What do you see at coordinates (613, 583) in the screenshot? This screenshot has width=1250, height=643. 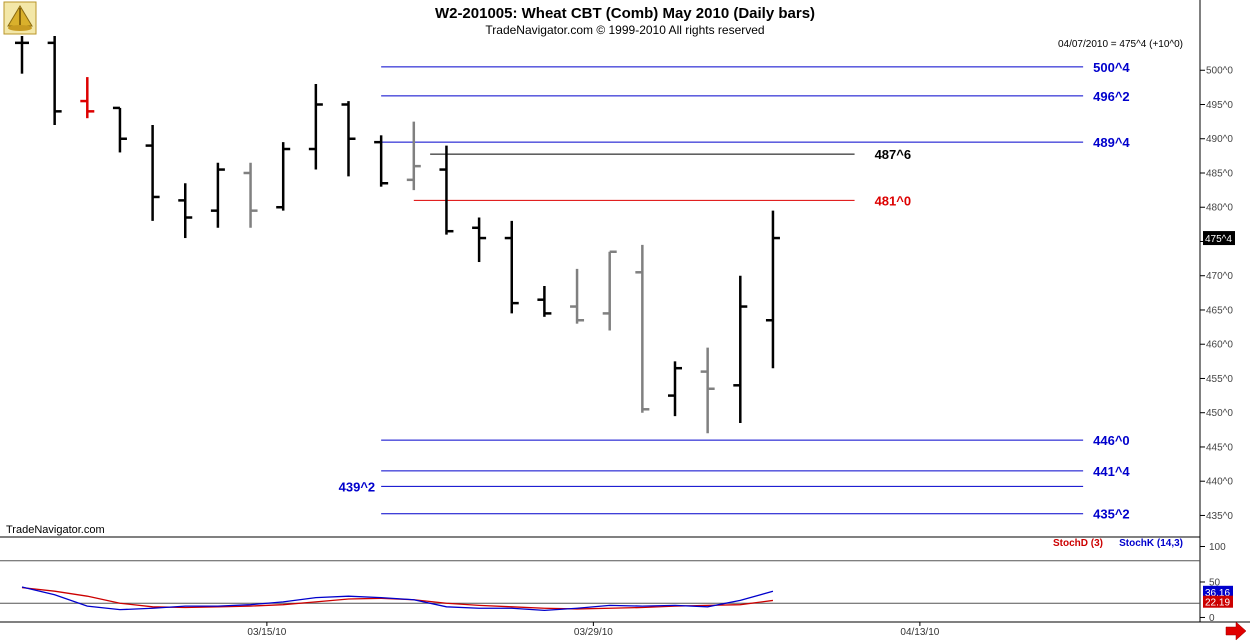 I see `stochastic-y-axis: 100 50 0` at bounding box center [613, 583].